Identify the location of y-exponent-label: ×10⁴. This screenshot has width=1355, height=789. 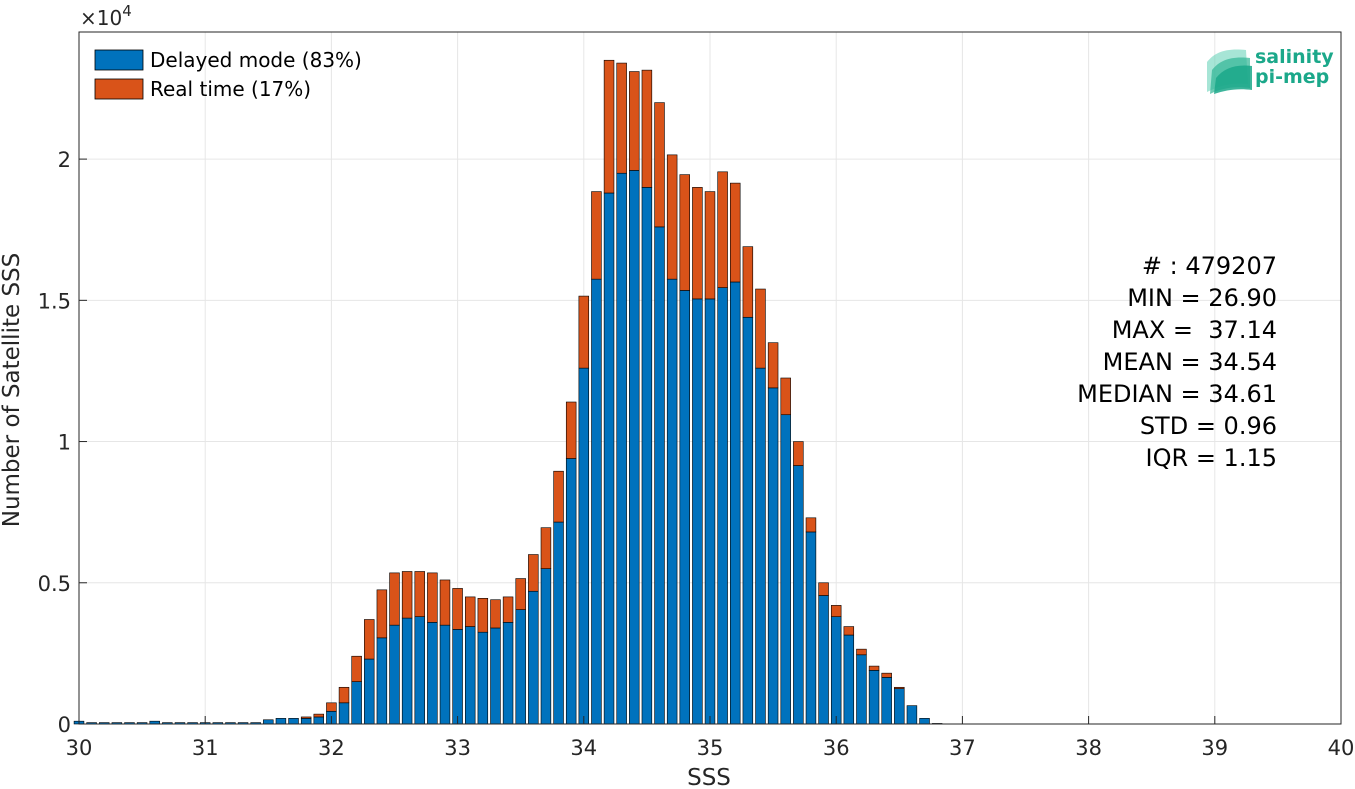
(106, 16).